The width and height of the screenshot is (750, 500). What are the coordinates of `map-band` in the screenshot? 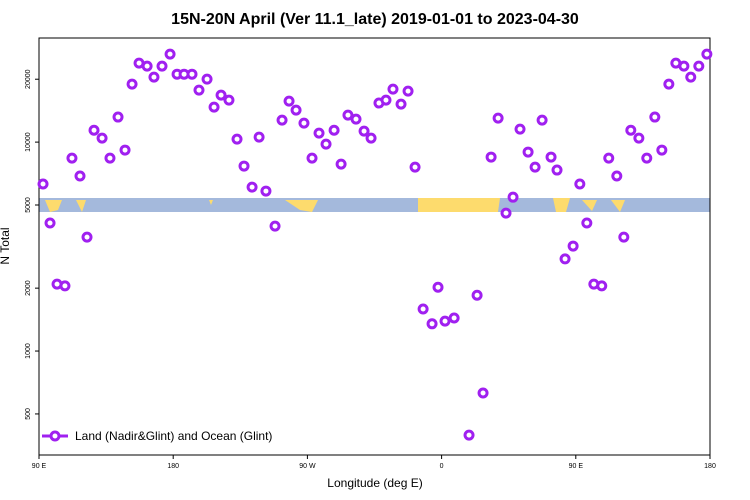 It's located at (374, 205).